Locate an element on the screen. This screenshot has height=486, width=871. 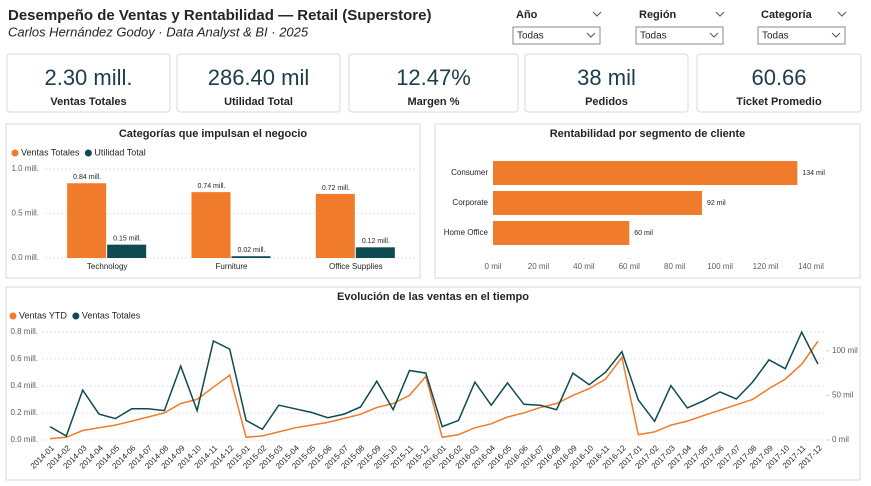
data-label: 134 mil is located at coordinates (813, 173).